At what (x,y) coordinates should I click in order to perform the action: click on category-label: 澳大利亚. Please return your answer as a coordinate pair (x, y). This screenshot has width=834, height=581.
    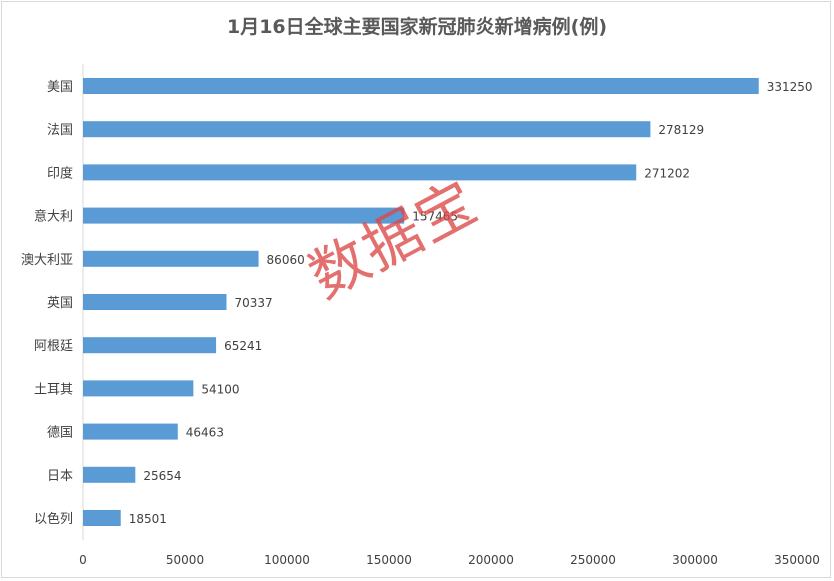
    Looking at the image, I should click on (47, 260).